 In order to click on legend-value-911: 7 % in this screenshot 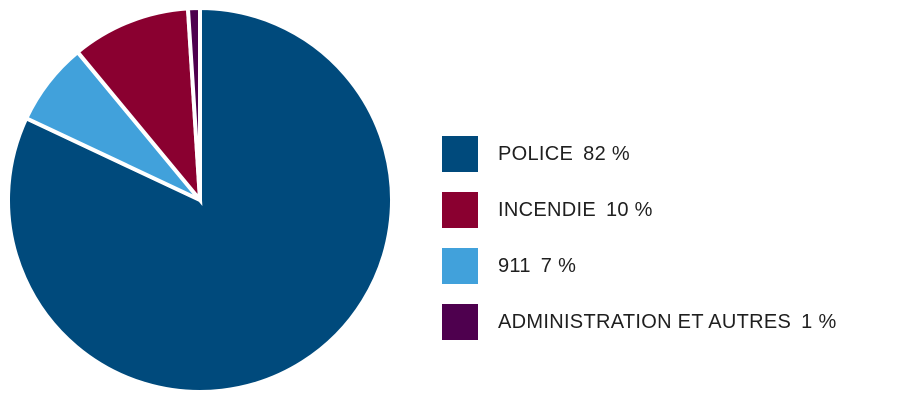, I will do `click(558, 265)`.